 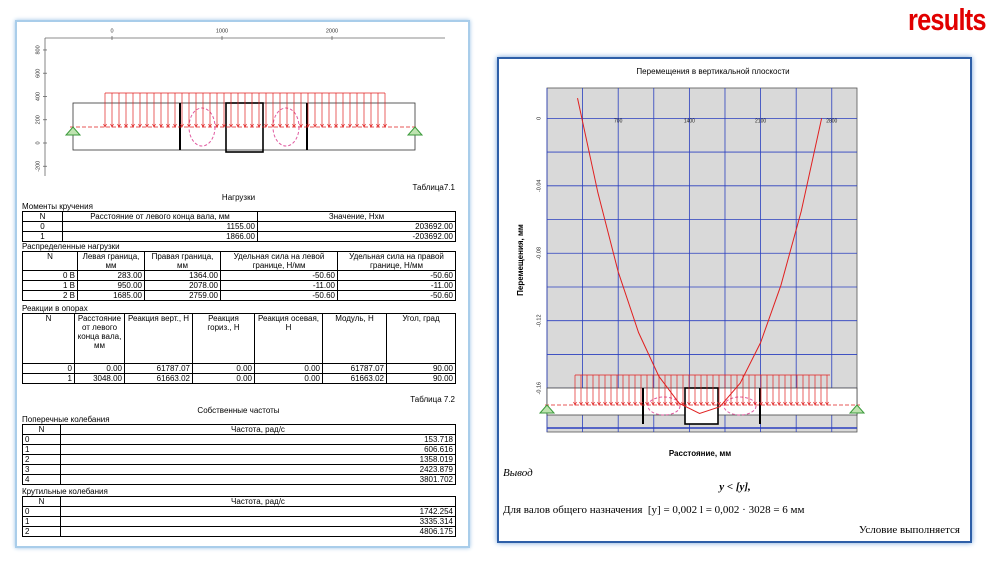 What do you see at coordinates (50, 295) in the screenshot?
I see `cell: 2 В` at bounding box center [50, 295].